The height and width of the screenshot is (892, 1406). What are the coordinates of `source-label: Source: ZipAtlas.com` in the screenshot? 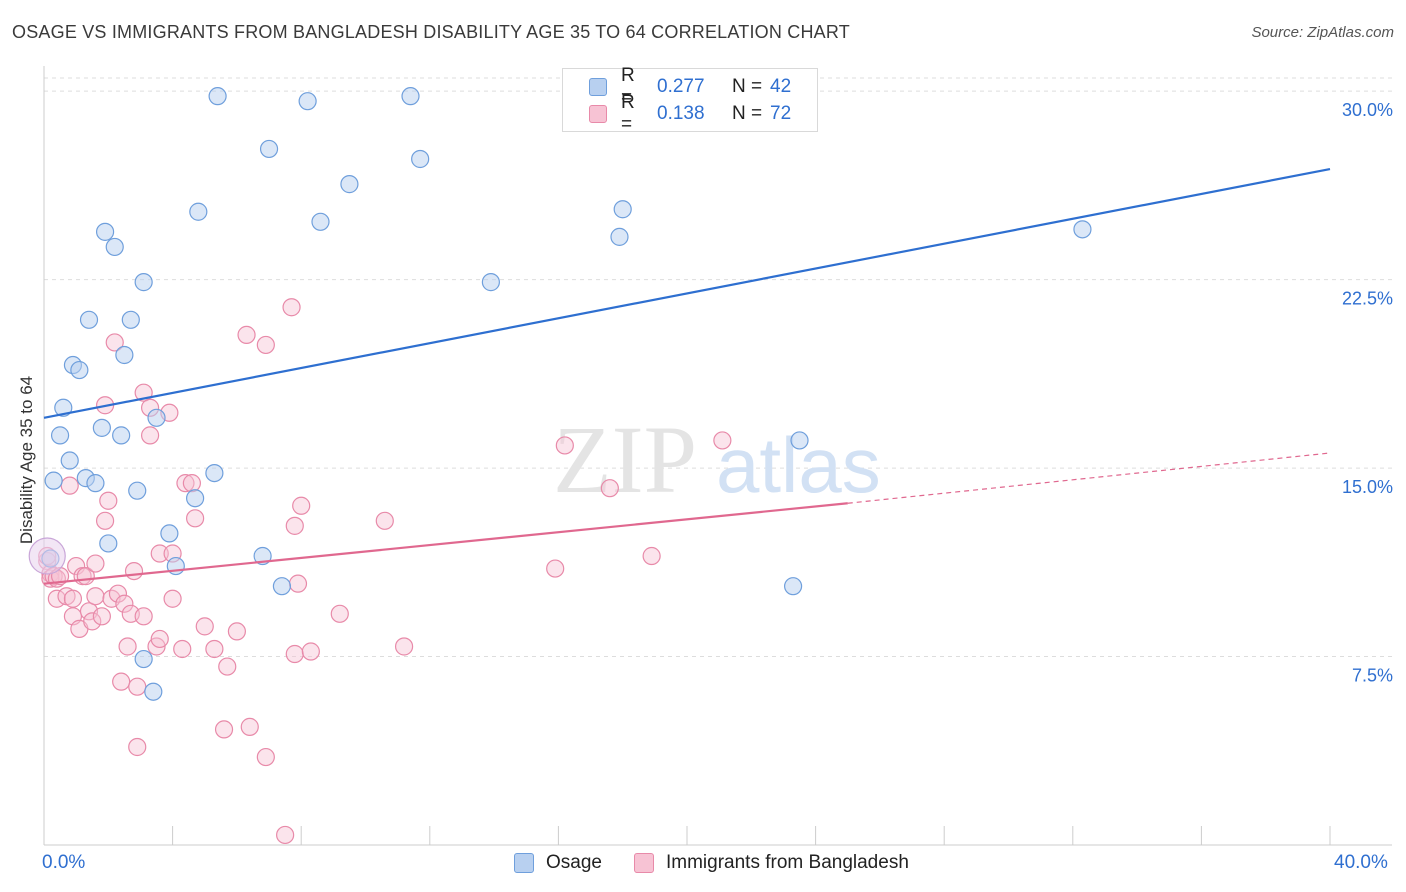 It's located at (1322, 32).